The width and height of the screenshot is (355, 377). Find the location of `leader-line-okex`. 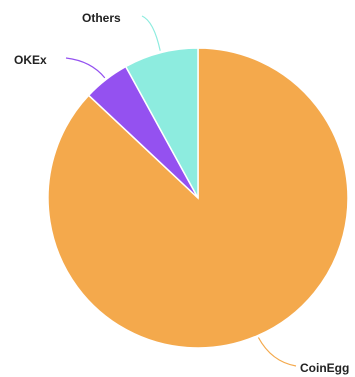

leader-line-okex is located at coordinates (85, 68).